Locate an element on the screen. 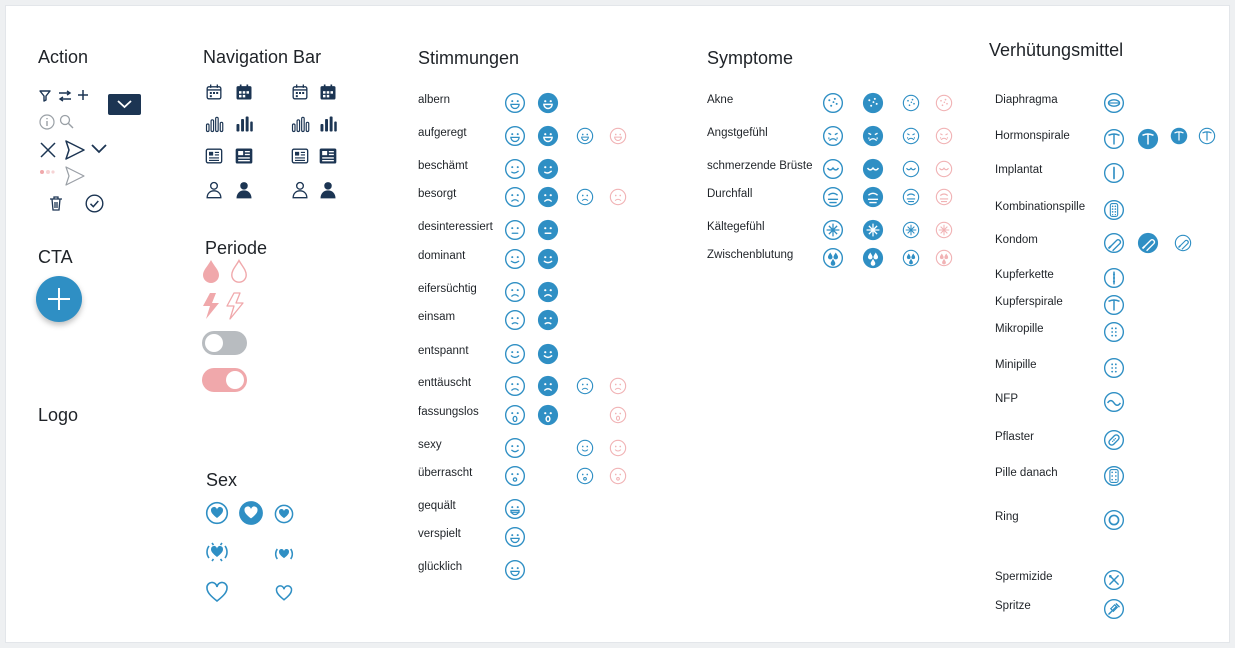  minipill-icon is located at coordinates (1114, 368).